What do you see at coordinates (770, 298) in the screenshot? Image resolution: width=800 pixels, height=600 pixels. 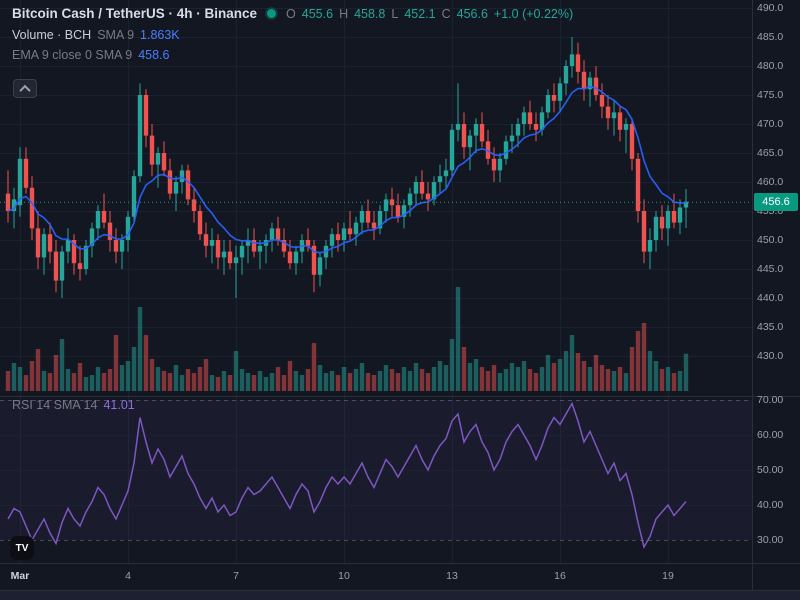 I see `price-axis-label: 440.0` at bounding box center [770, 298].